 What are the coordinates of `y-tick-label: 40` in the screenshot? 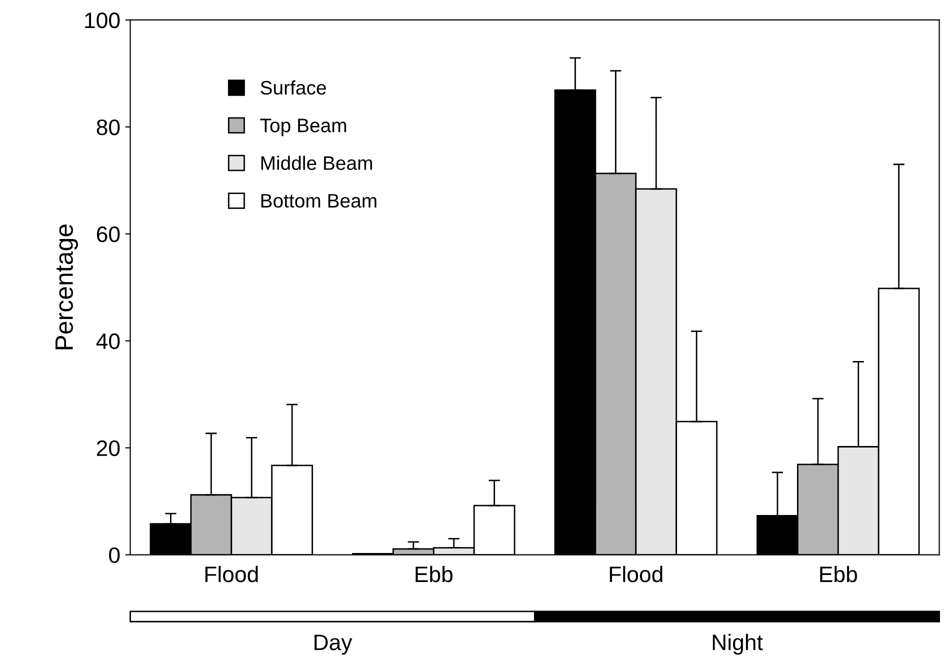 It's located at (108, 341).